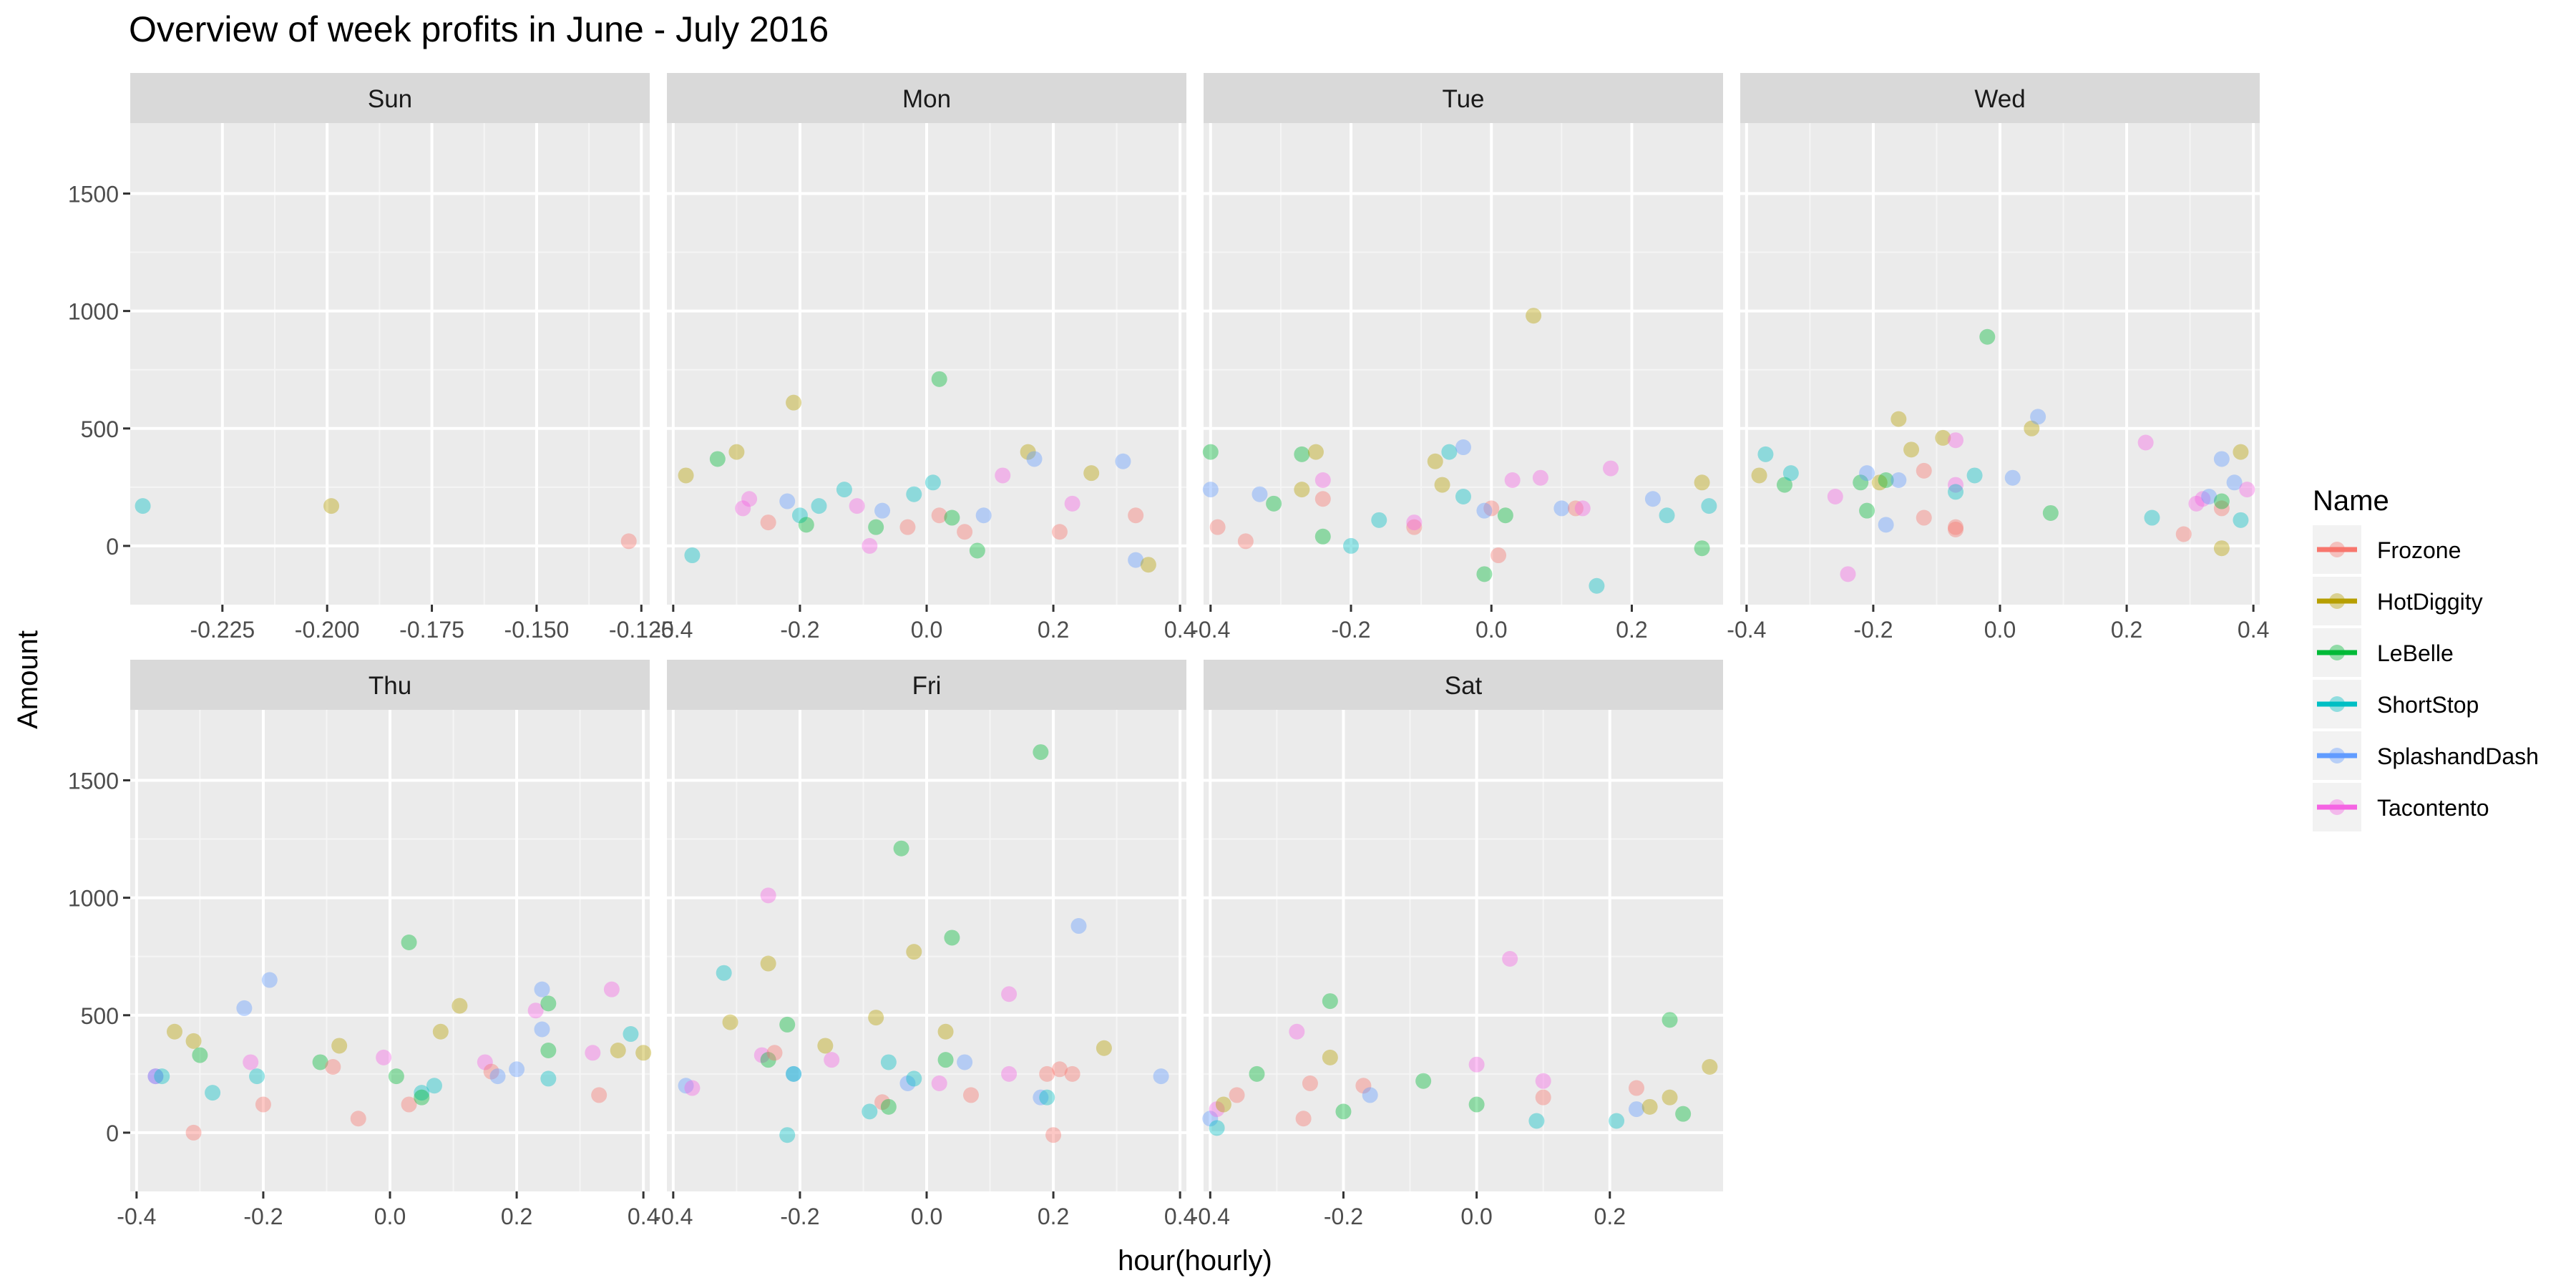  What do you see at coordinates (2433, 808) in the screenshot?
I see `legend-label: Tacontento` at bounding box center [2433, 808].